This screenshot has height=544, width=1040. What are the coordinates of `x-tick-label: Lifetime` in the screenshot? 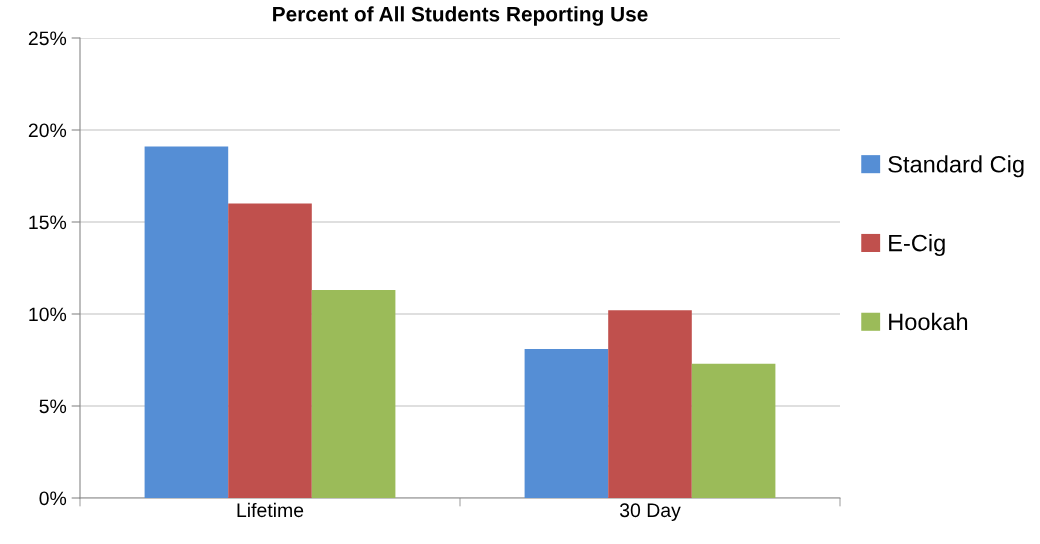 It's located at (270, 510).